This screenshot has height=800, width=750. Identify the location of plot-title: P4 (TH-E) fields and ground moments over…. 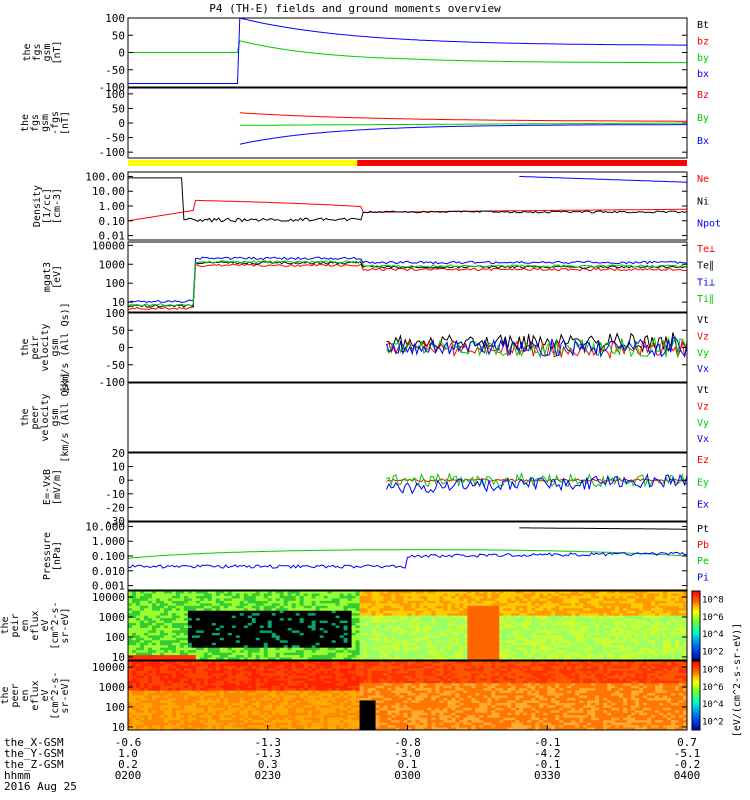
(355, 8).